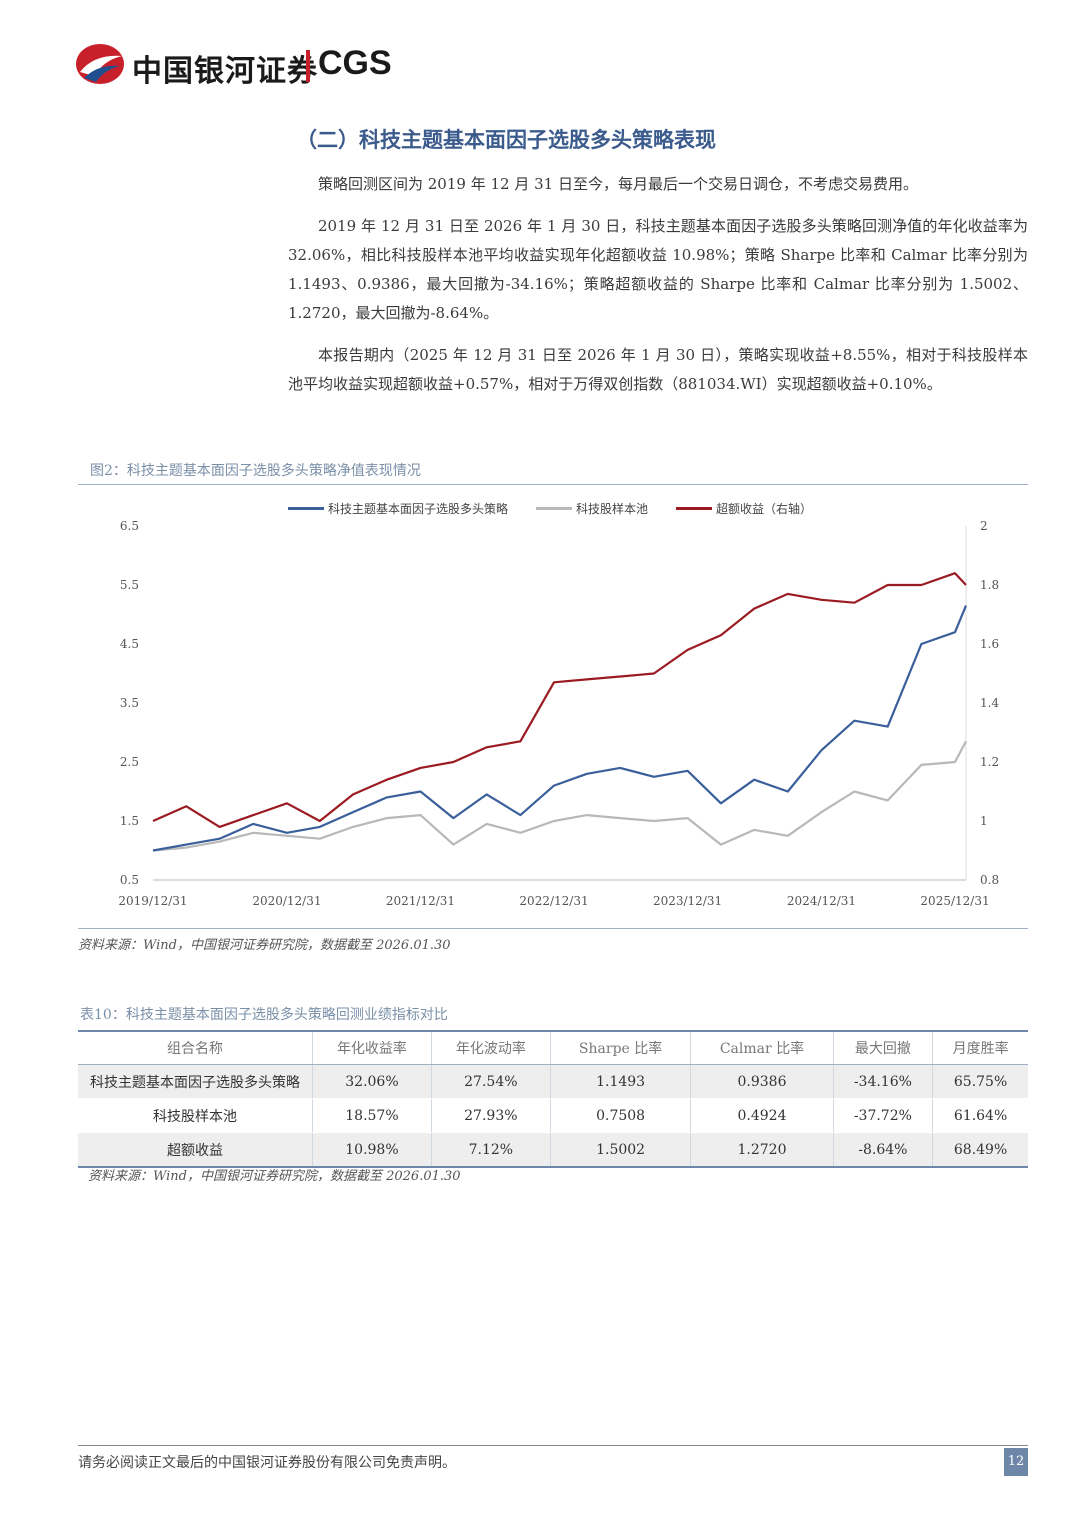 The width and height of the screenshot is (1080, 1527). What do you see at coordinates (821, 901) in the screenshot?
I see `x-tick-label: 2024/12/31` at bounding box center [821, 901].